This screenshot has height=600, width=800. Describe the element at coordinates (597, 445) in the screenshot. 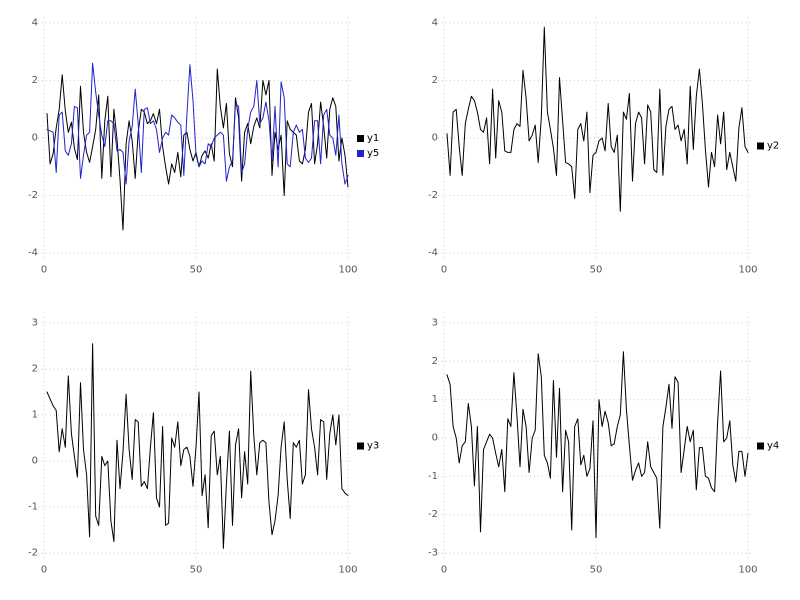

I see `series-line-y4` at that location.